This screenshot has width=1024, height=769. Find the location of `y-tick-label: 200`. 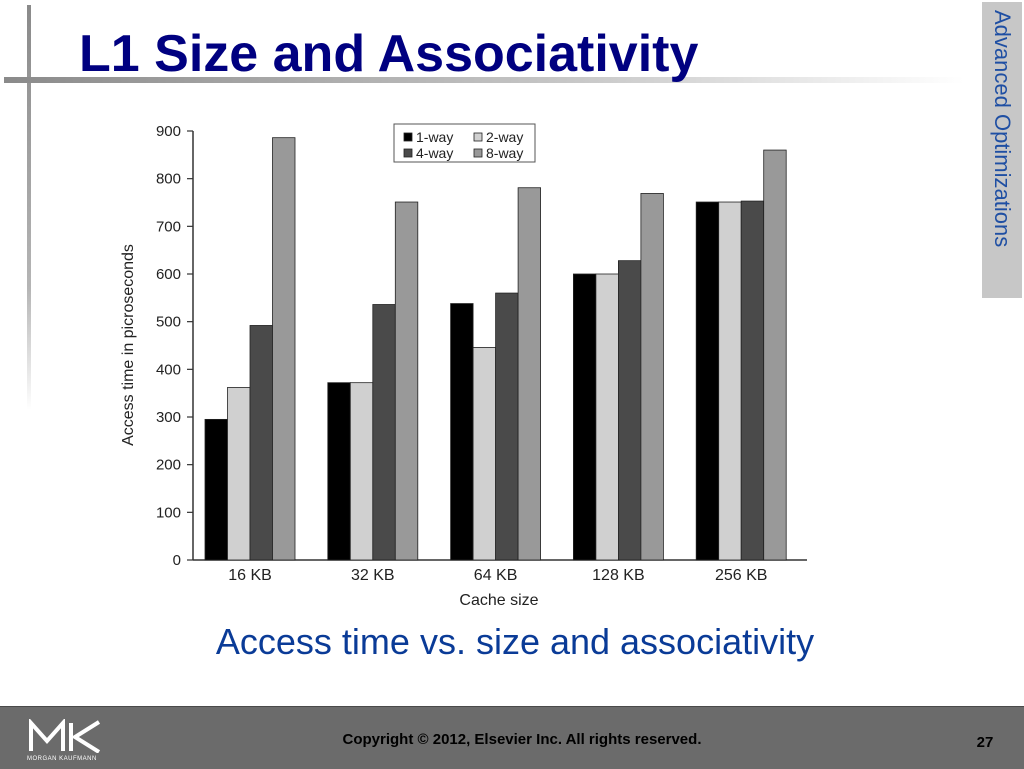

y-tick-label: 200 is located at coordinates (168, 465).